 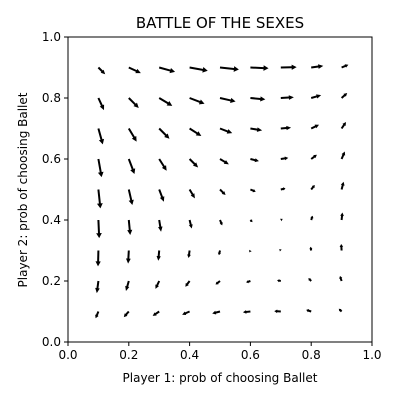 What do you see at coordinates (51, 220) in the screenshot?
I see `y-tick-label: 0.4` at bounding box center [51, 220].